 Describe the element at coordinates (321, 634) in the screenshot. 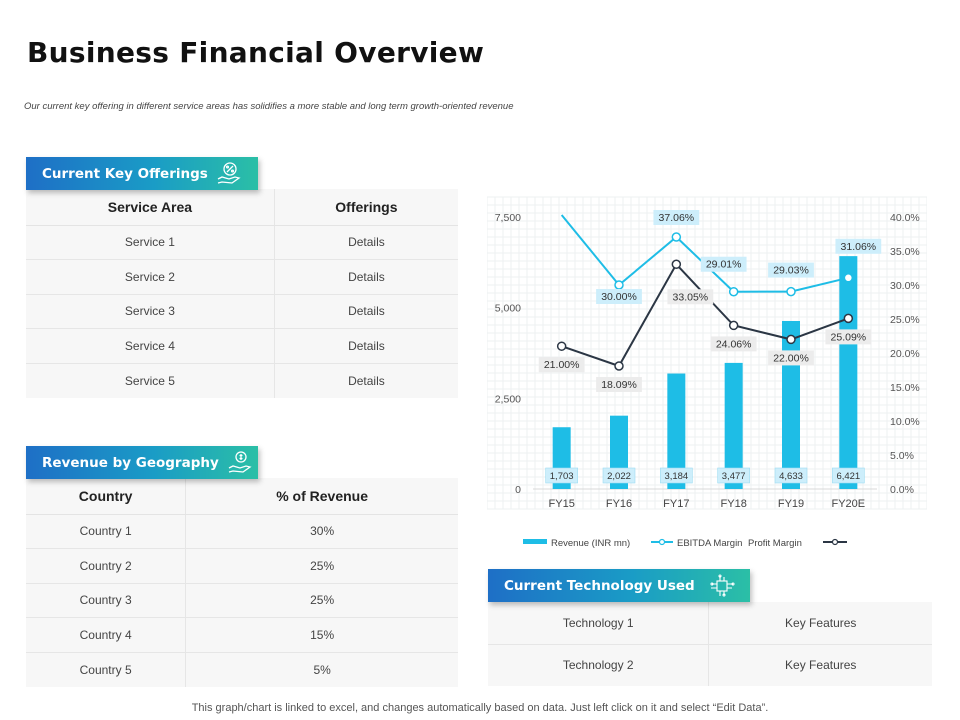

I see `table-cell: 15%` at that location.